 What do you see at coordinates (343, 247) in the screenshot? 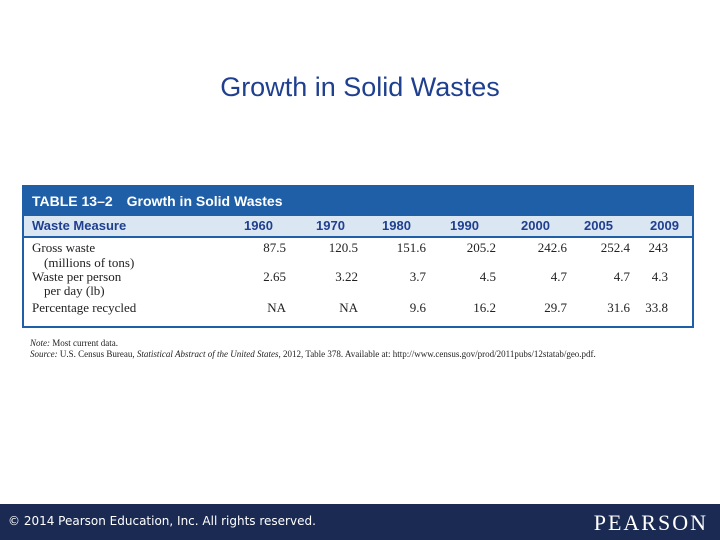
I see `table-cell: 120.5` at bounding box center [343, 247].